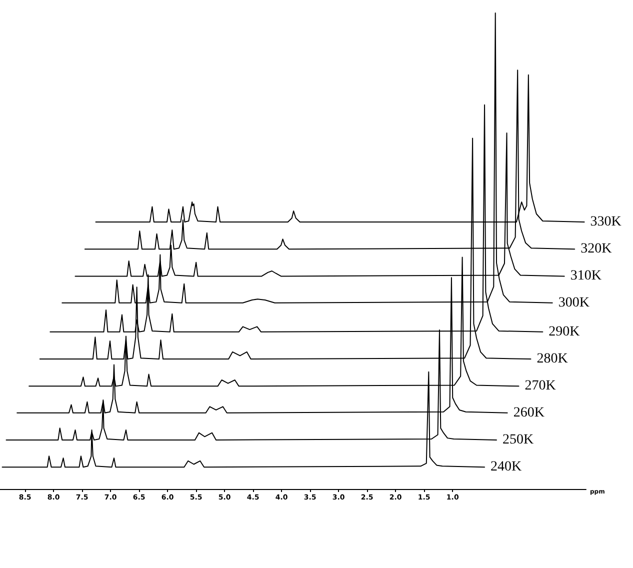  What do you see at coordinates (596, 249) in the screenshot?
I see `series-label: 320K` at bounding box center [596, 249].